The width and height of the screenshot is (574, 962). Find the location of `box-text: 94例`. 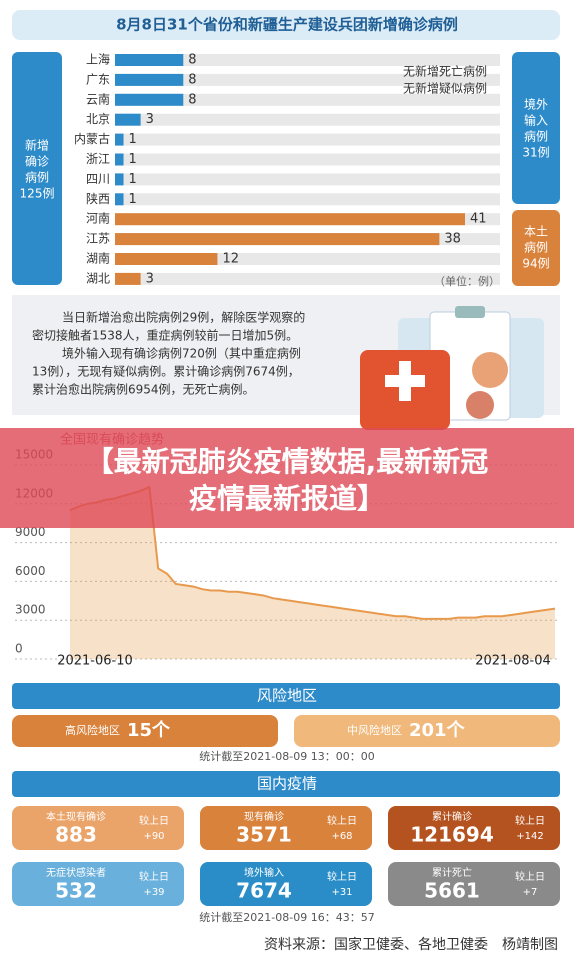

box-text: 94例 is located at coordinates (535, 264).